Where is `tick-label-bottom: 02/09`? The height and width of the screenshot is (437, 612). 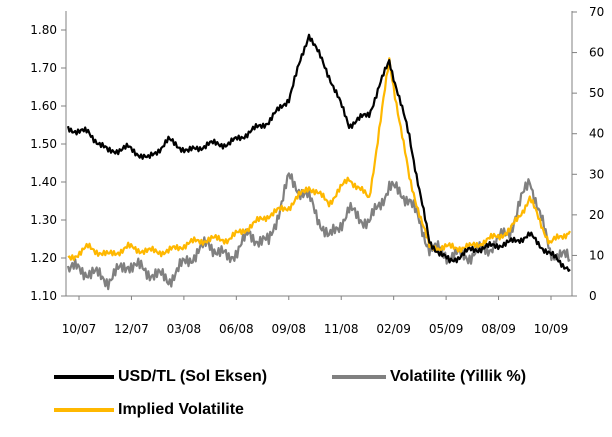
tick-label-bottom: 02/09 is located at coordinates (393, 329).